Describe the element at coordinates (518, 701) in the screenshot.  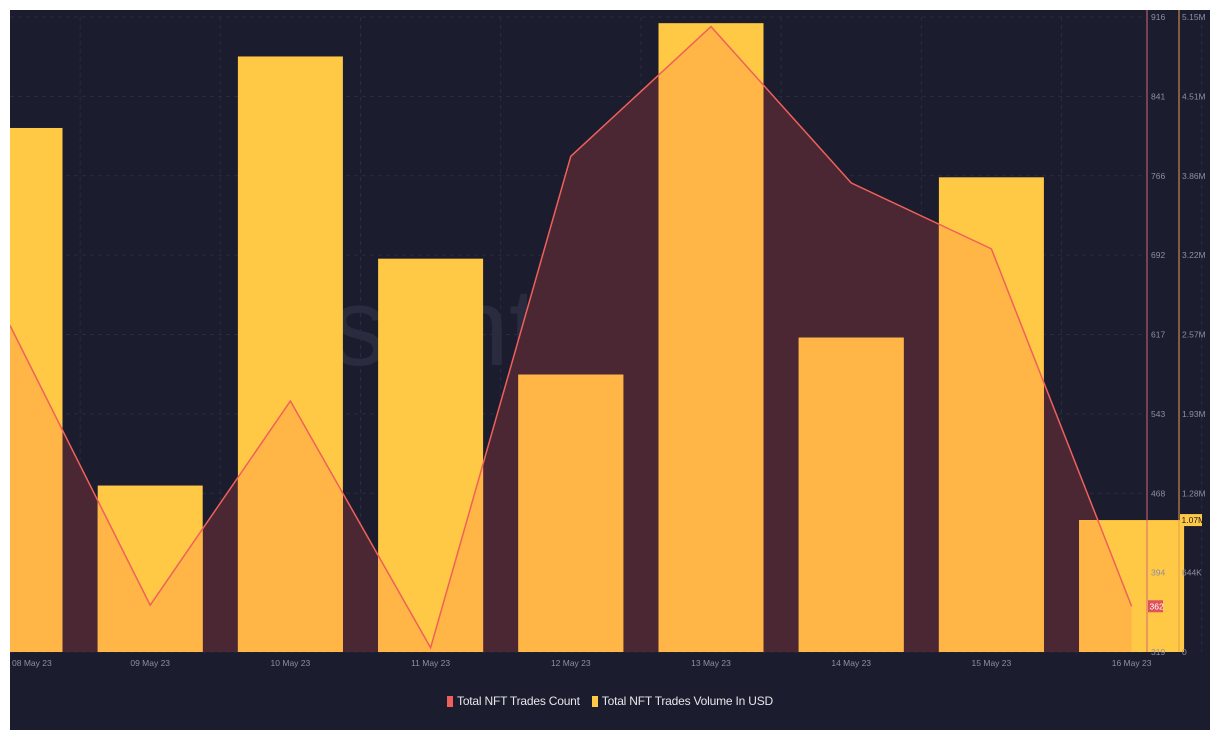
I see `legend-label-count: Total NFT Trades Count` at that location.